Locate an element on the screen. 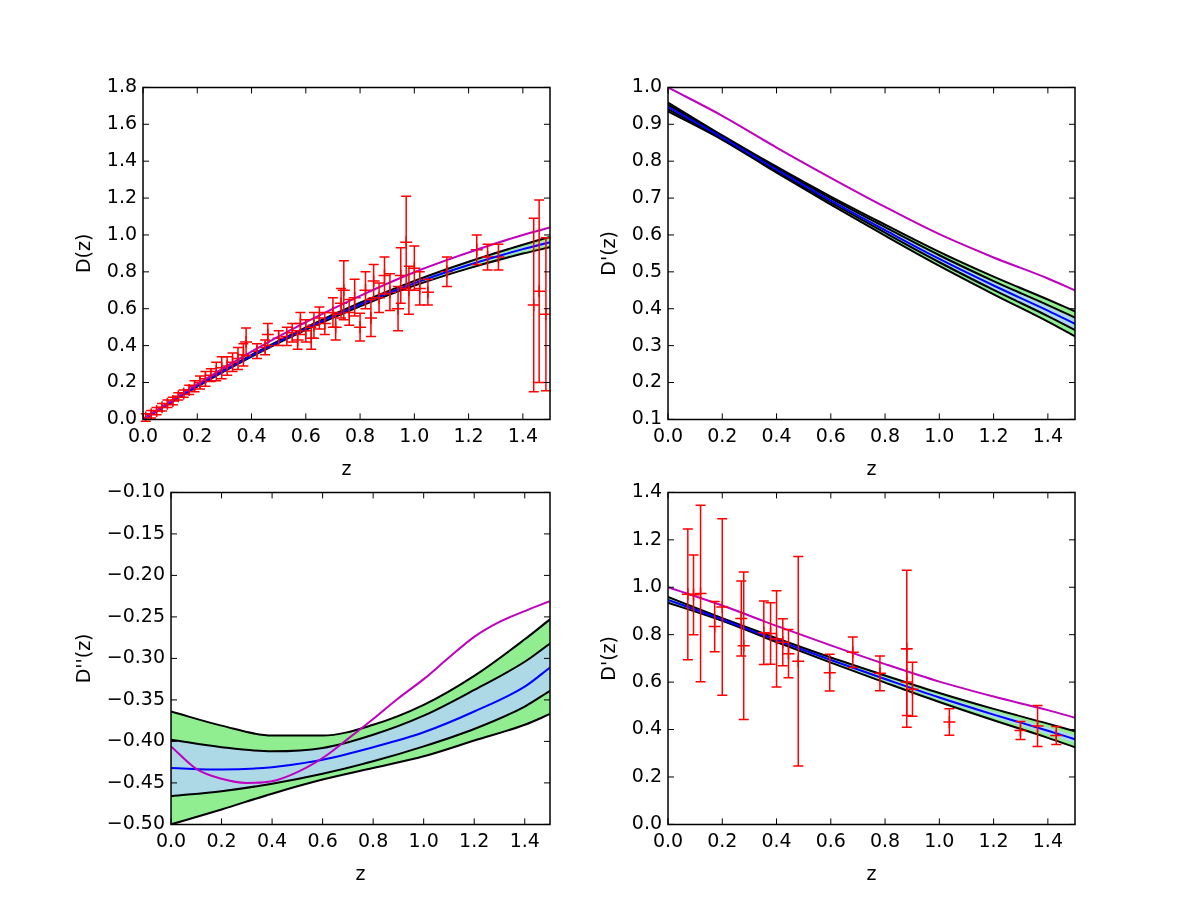 This screenshot has width=1200, height=900. y-tick-label: −0.10 is located at coordinates (136, 490).